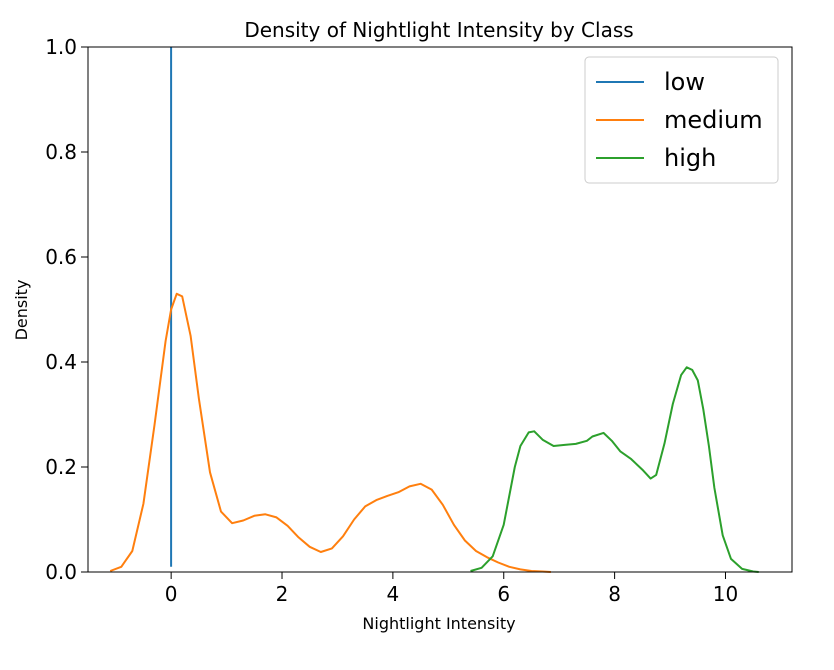 This screenshot has width=834, height=670. Describe the element at coordinates (438, 623) in the screenshot. I see `x-axis-label: Nightlight Intensity` at that location.